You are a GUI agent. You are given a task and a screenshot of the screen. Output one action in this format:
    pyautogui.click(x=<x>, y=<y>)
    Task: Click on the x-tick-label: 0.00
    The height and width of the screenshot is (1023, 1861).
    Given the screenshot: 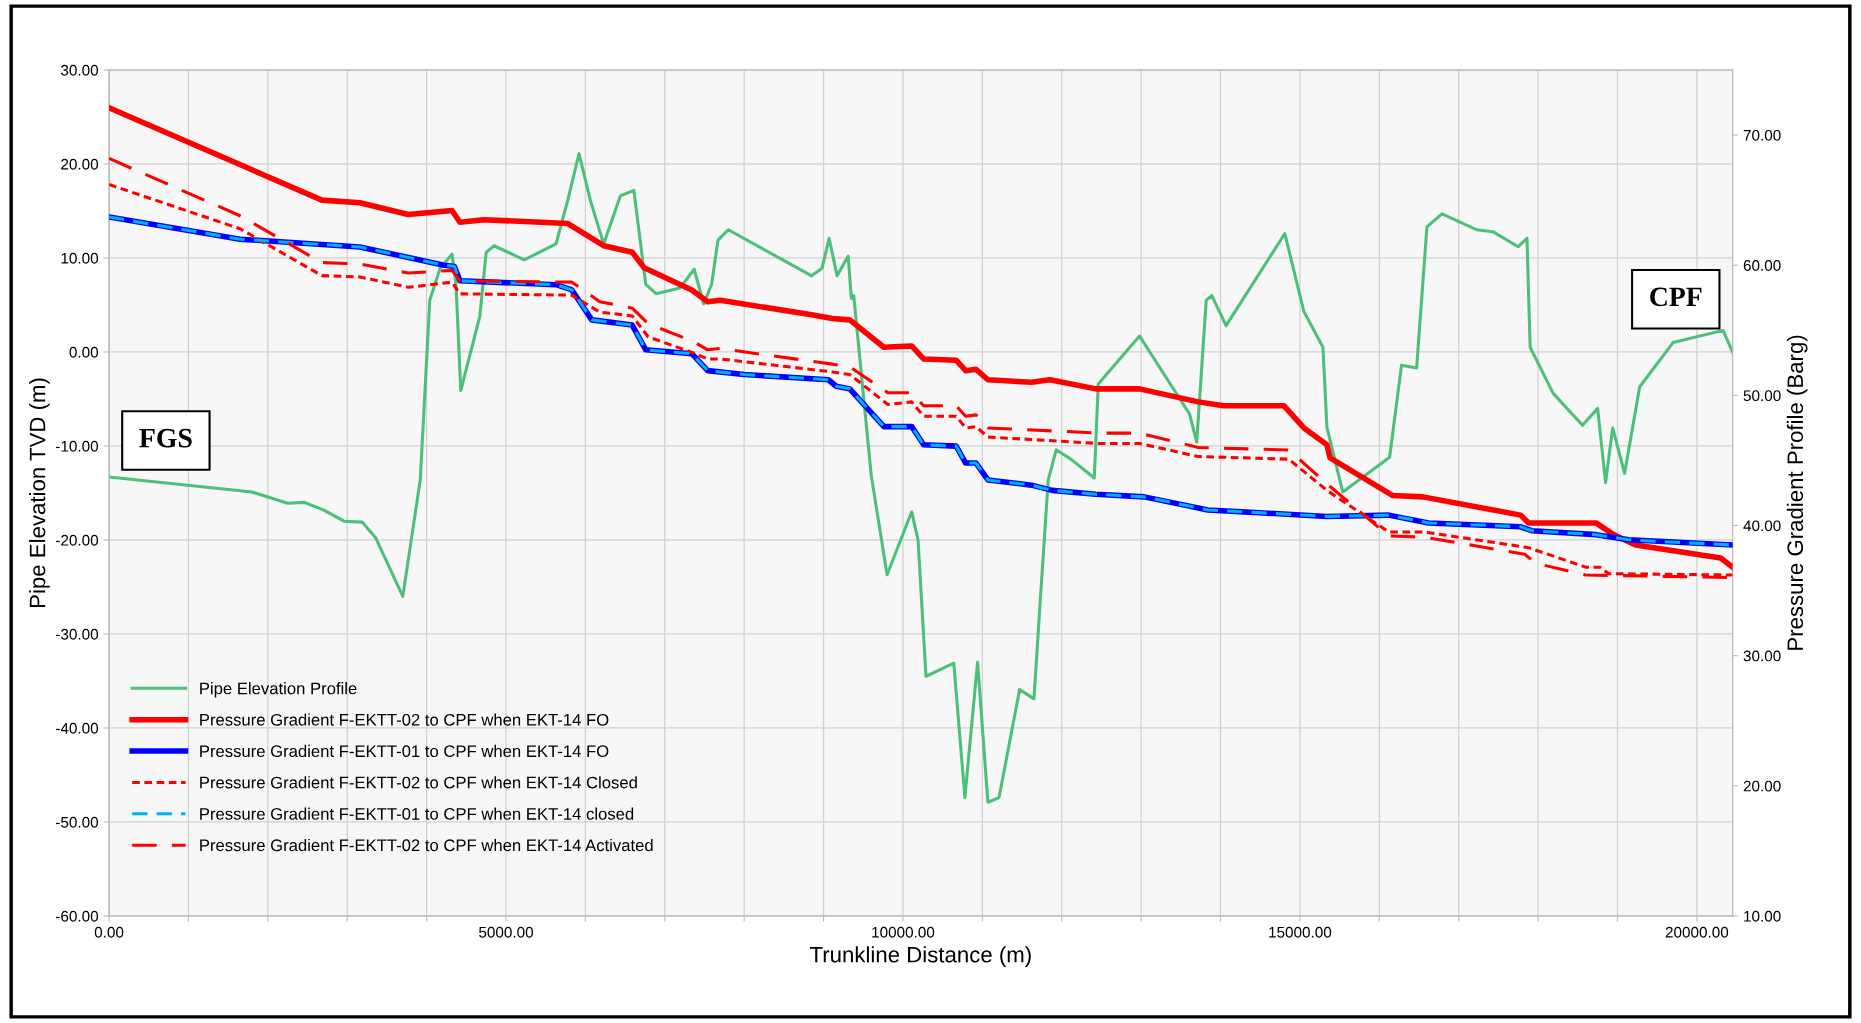 What is the action you would take?
    pyautogui.click(x=109, y=932)
    